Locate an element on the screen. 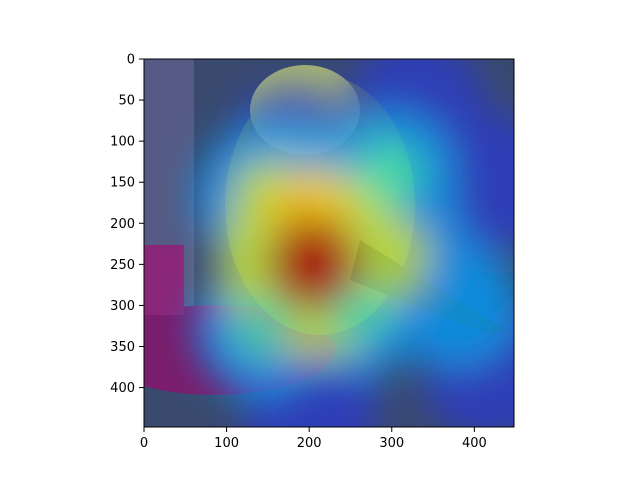  y-tick-label: 250 is located at coordinates (122, 265).